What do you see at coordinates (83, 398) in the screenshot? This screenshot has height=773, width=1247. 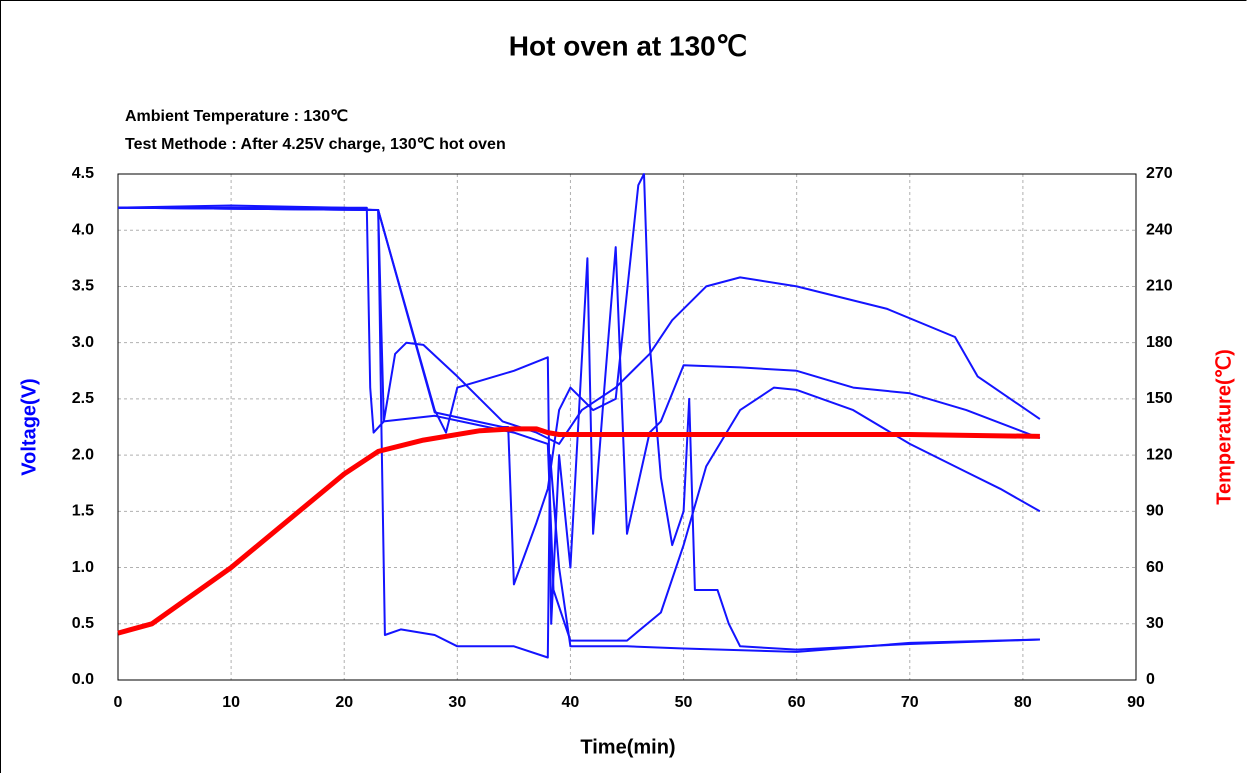 I see `y-tick-label: 2.5` at bounding box center [83, 398].